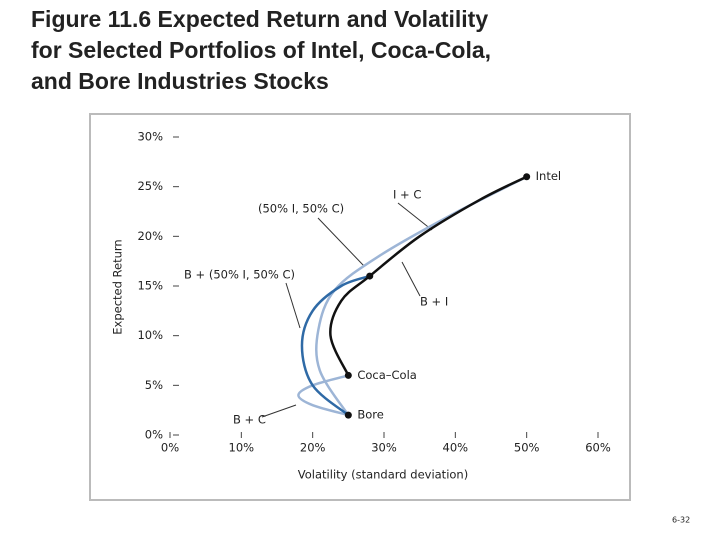 Image resolution: width=720 pixels, height=540 pixels. What do you see at coordinates (150, 137) in the screenshot?
I see `y-tick-label: 30%` at bounding box center [150, 137].